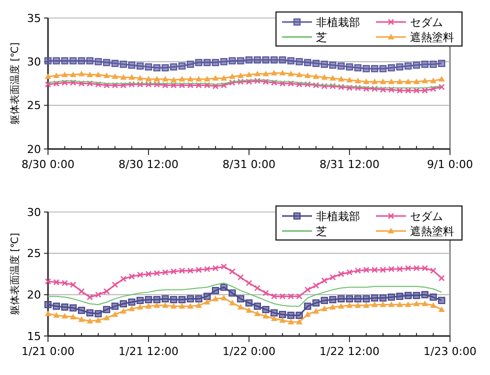 The height and width of the screenshot is (375, 490). Describe the element at coordinates (350, 164) in the screenshot. I see `x-tick-label: 8/31 12:00` at that location.